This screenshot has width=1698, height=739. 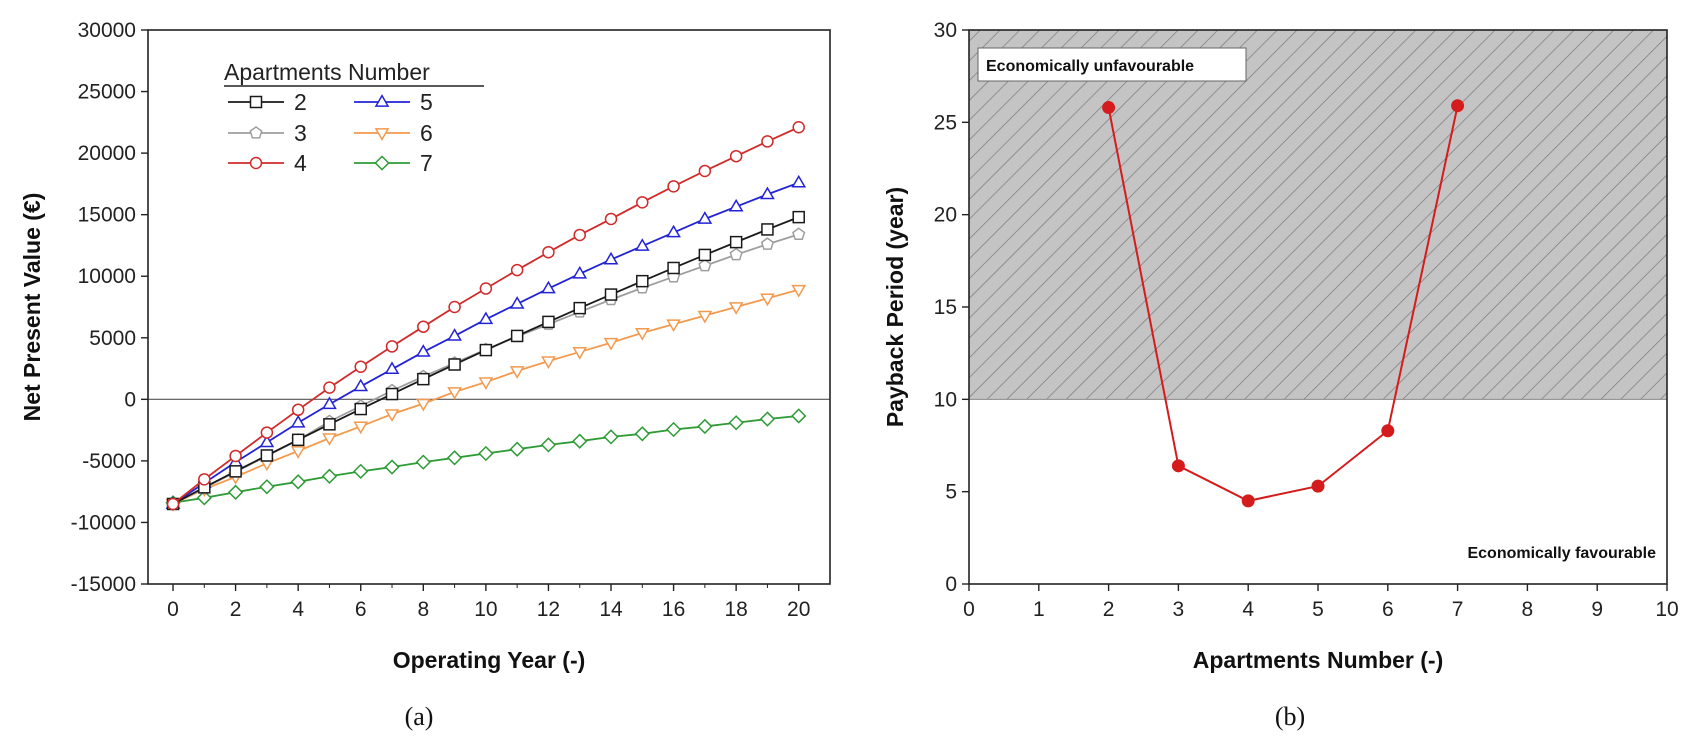 I want to click on x-tick-label: 1, so click(x=1039, y=609).